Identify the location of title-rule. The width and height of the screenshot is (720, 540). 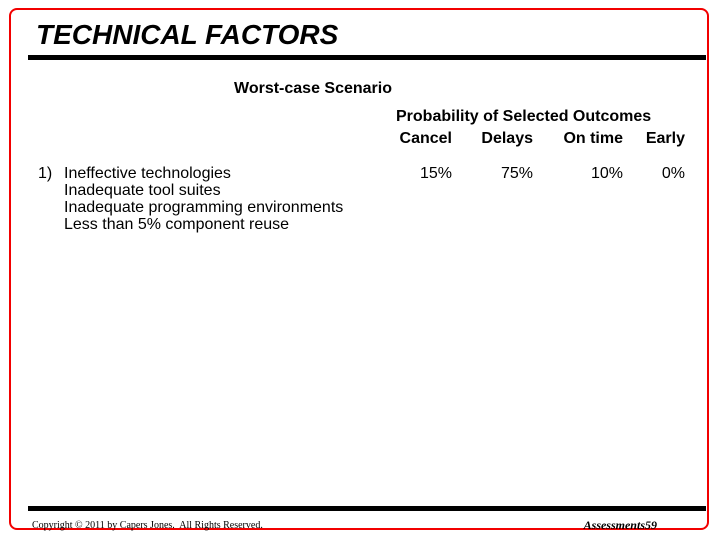
(367, 57).